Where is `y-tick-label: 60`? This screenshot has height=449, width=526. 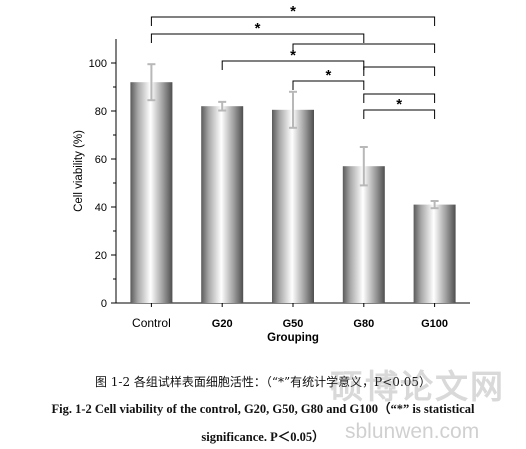 y-tick-label: 60 is located at coordinates (101, 160).